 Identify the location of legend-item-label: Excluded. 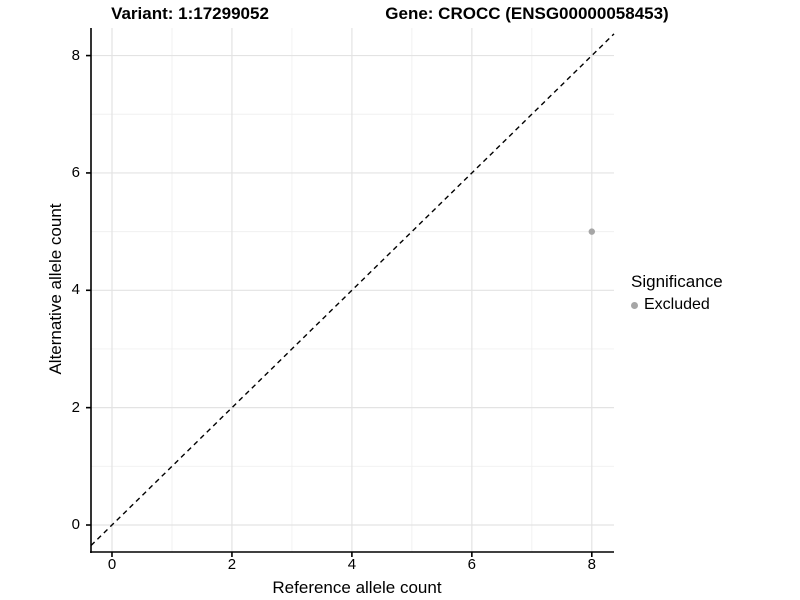
(677, 304).